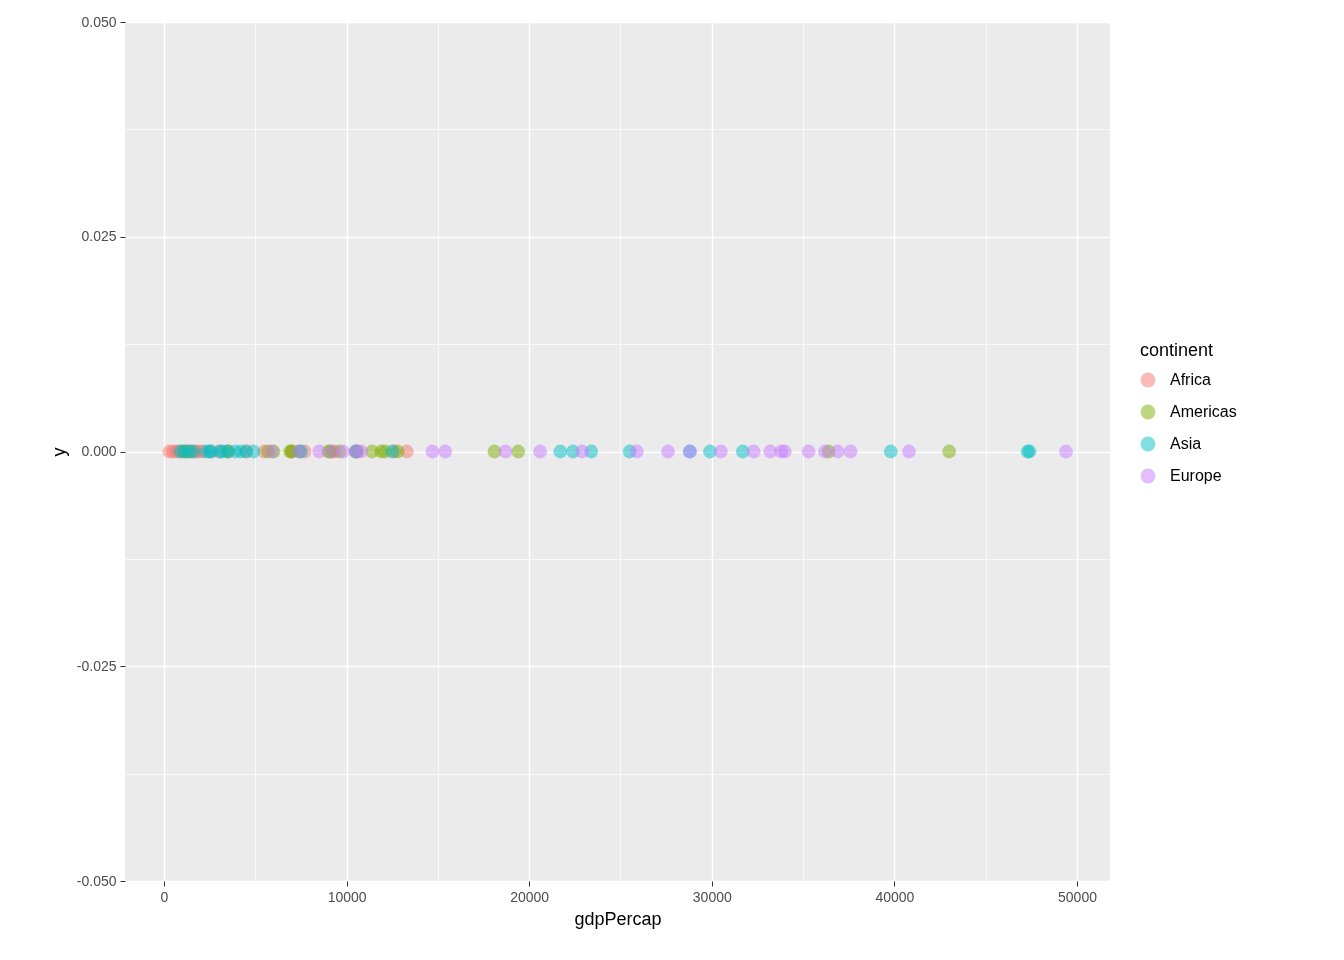 This screenshot has width=1344, height=960. I want to click on x-tick-label: 20000, so click(530, 896).